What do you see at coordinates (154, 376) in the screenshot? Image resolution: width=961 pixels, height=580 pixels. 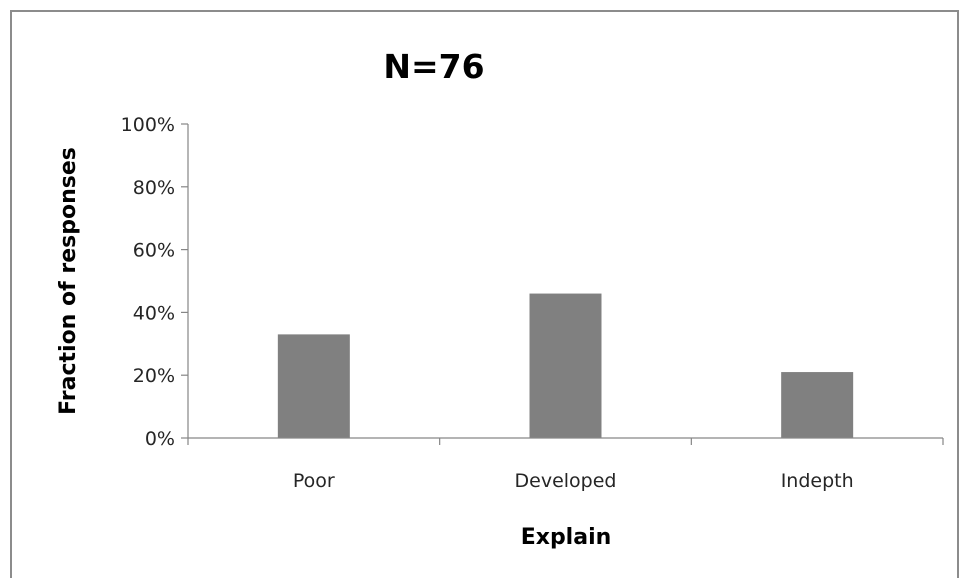 I see `y-tick-label: 20%` at bounding box center [154, 376].